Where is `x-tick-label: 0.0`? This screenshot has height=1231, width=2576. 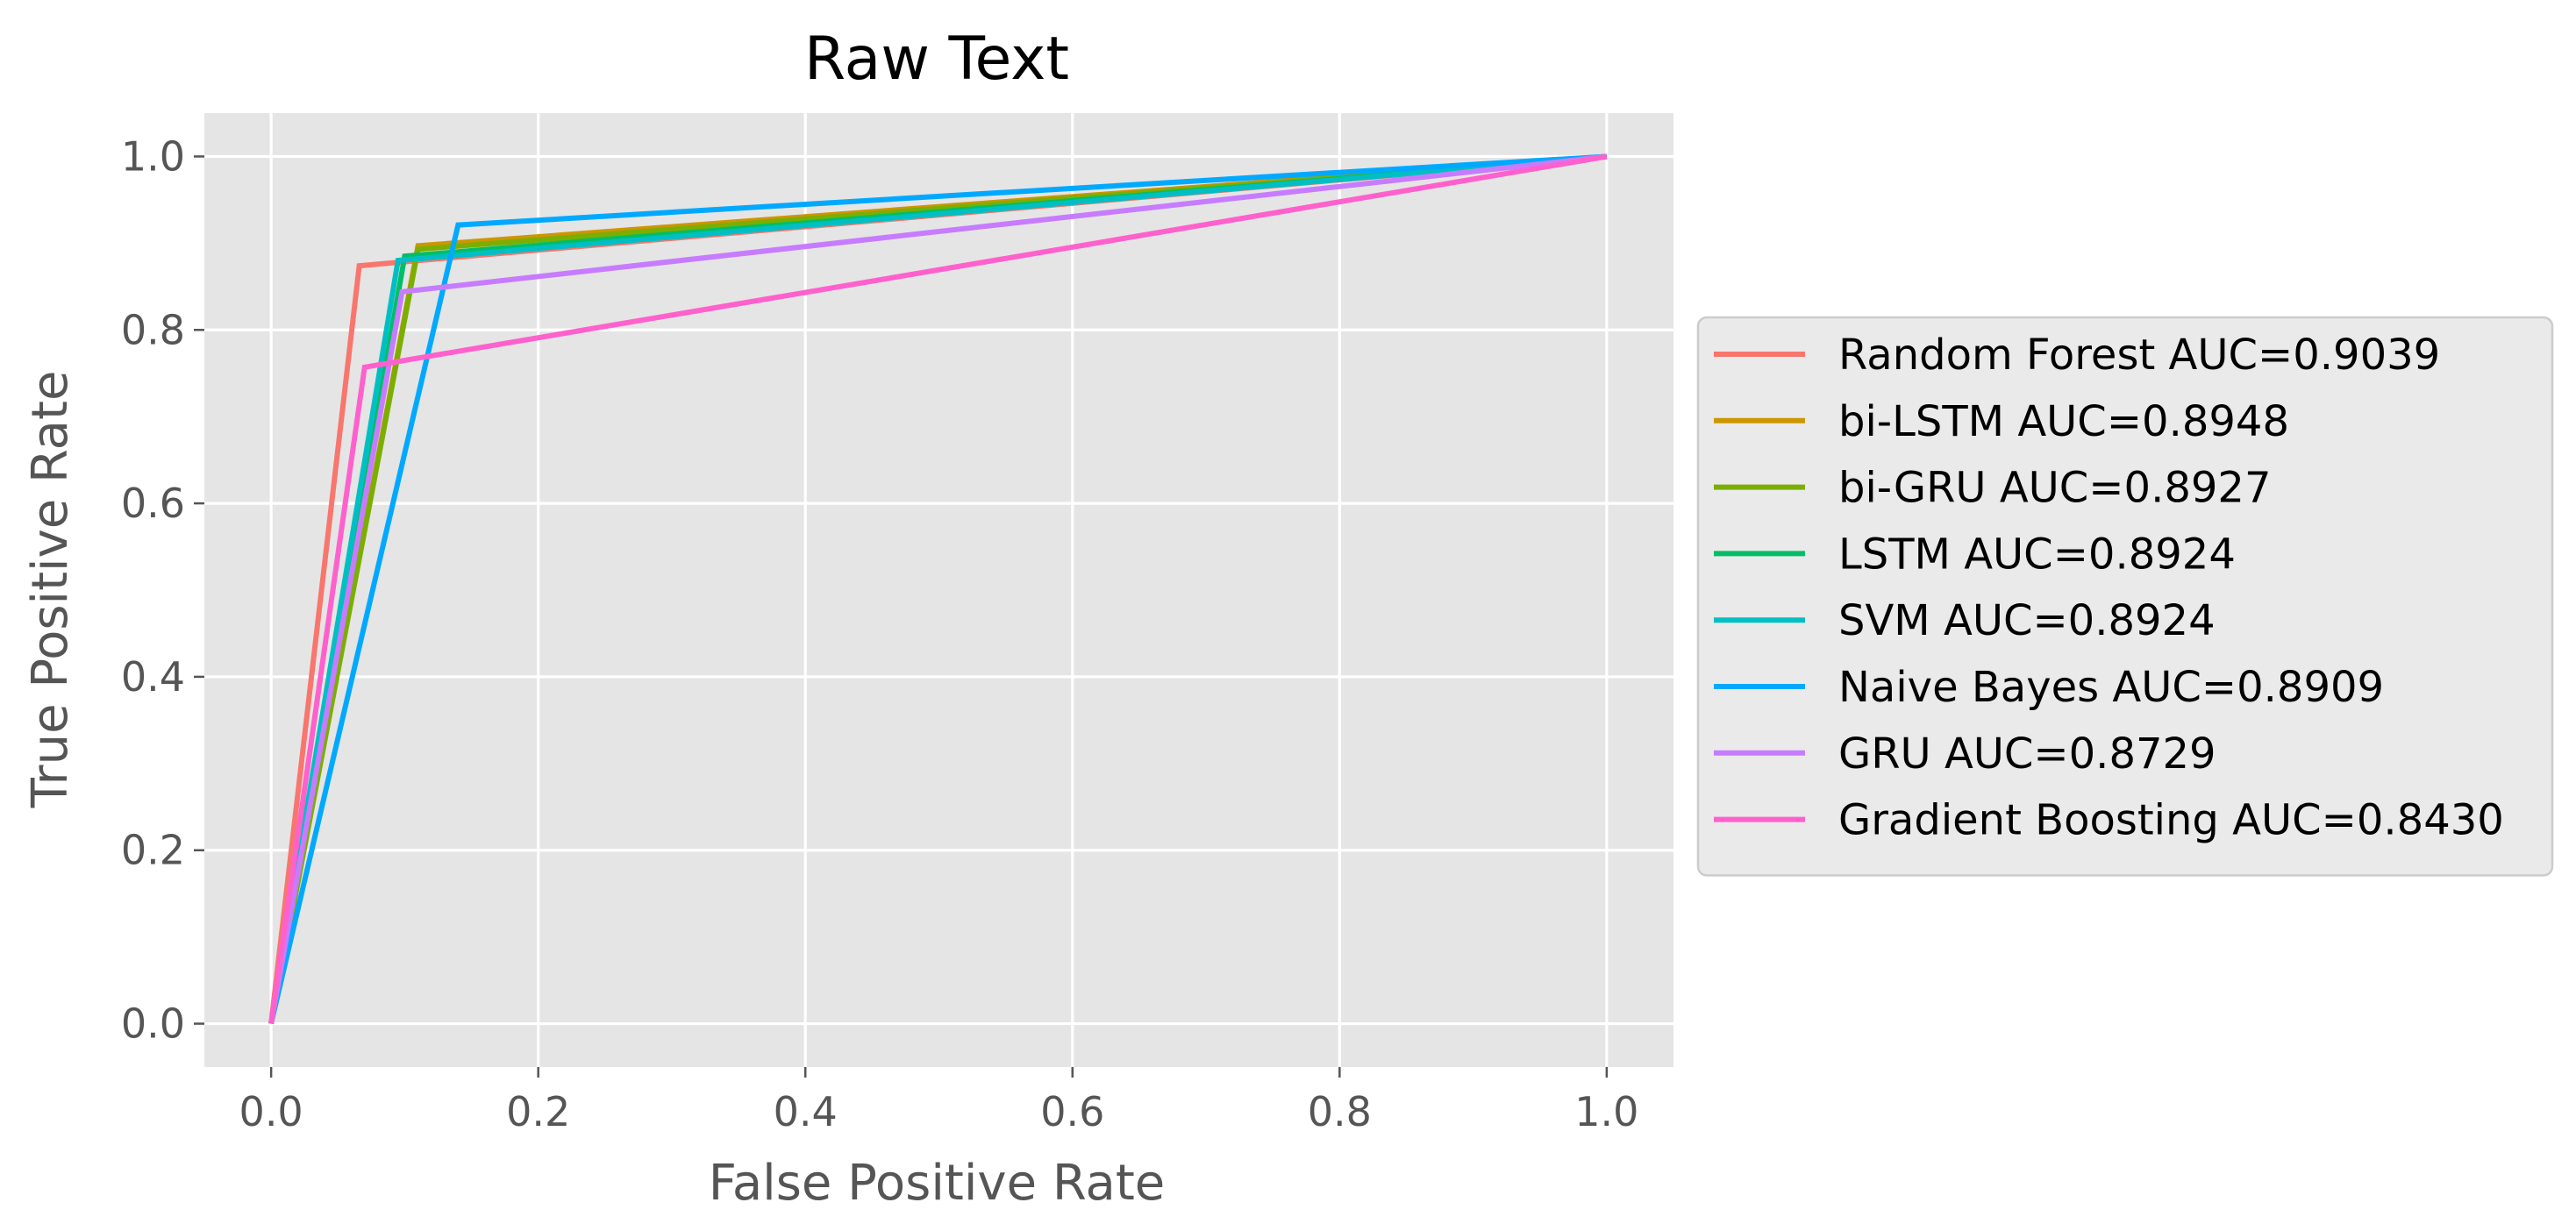 x-tick-label: 0.0 is located at coordinates (271, 1111).